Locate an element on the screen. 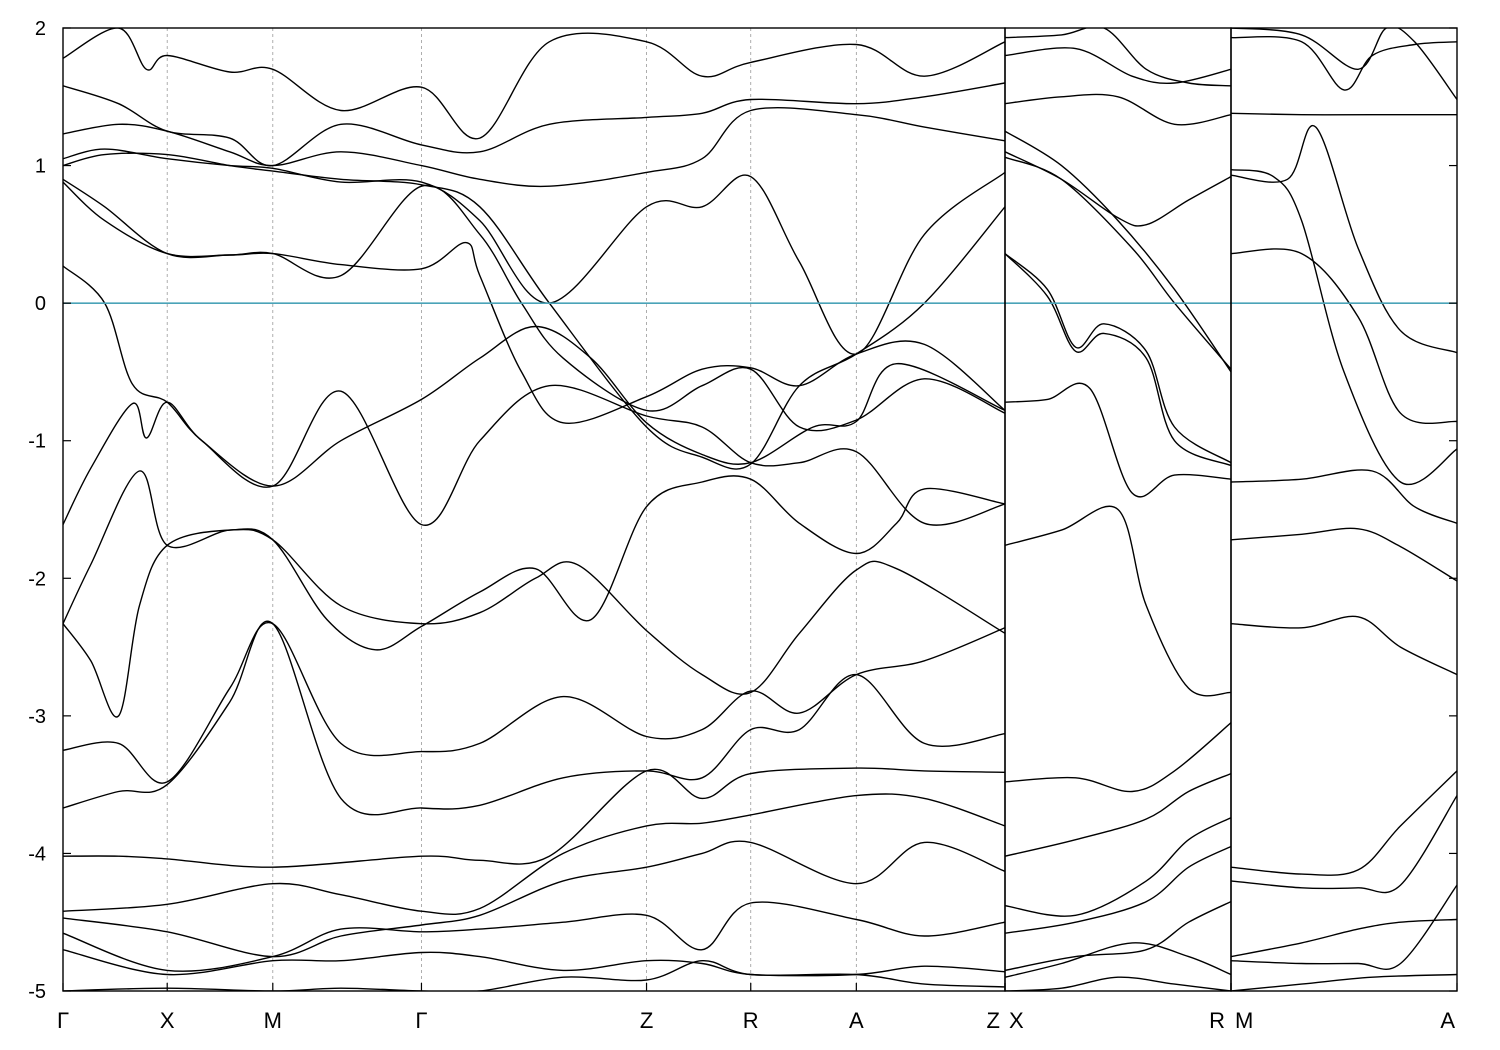  y-tick-label: 0 is located at coordinates (40, 304).